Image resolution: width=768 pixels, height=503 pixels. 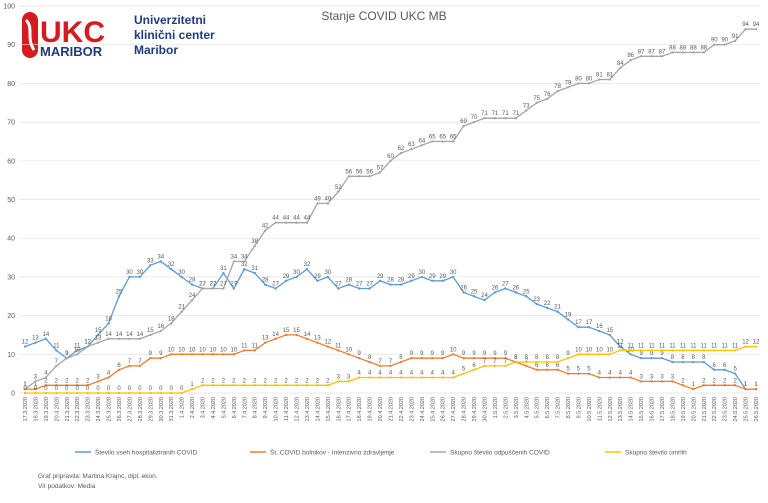 I want to click on x-tick-label: 14.5.2020, so click(x=632, y=409).